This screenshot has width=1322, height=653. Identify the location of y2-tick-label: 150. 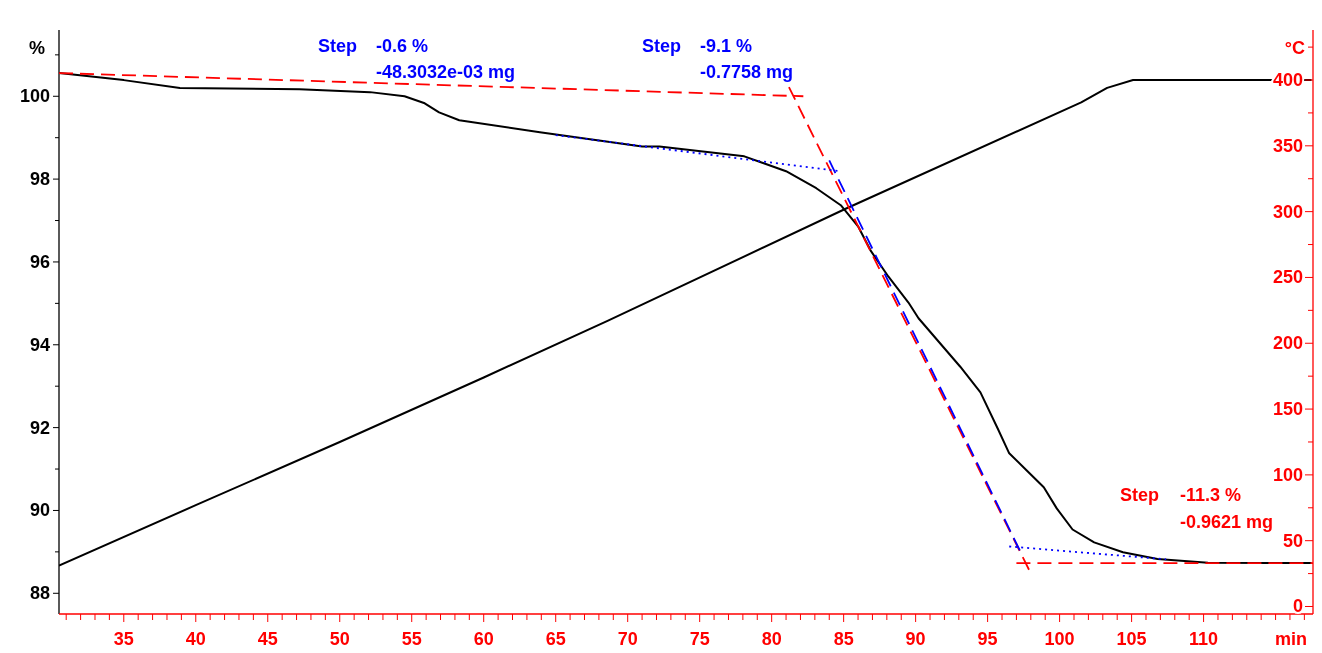
(1287, 409).